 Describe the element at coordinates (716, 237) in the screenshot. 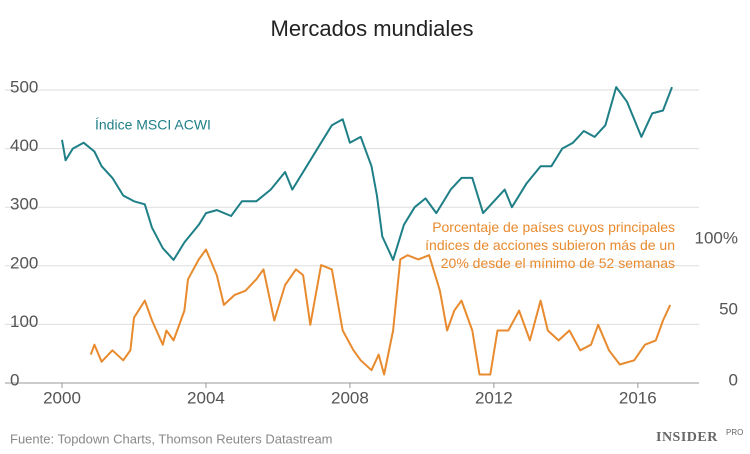

I see `y2-tick-label: 100%` at that location.